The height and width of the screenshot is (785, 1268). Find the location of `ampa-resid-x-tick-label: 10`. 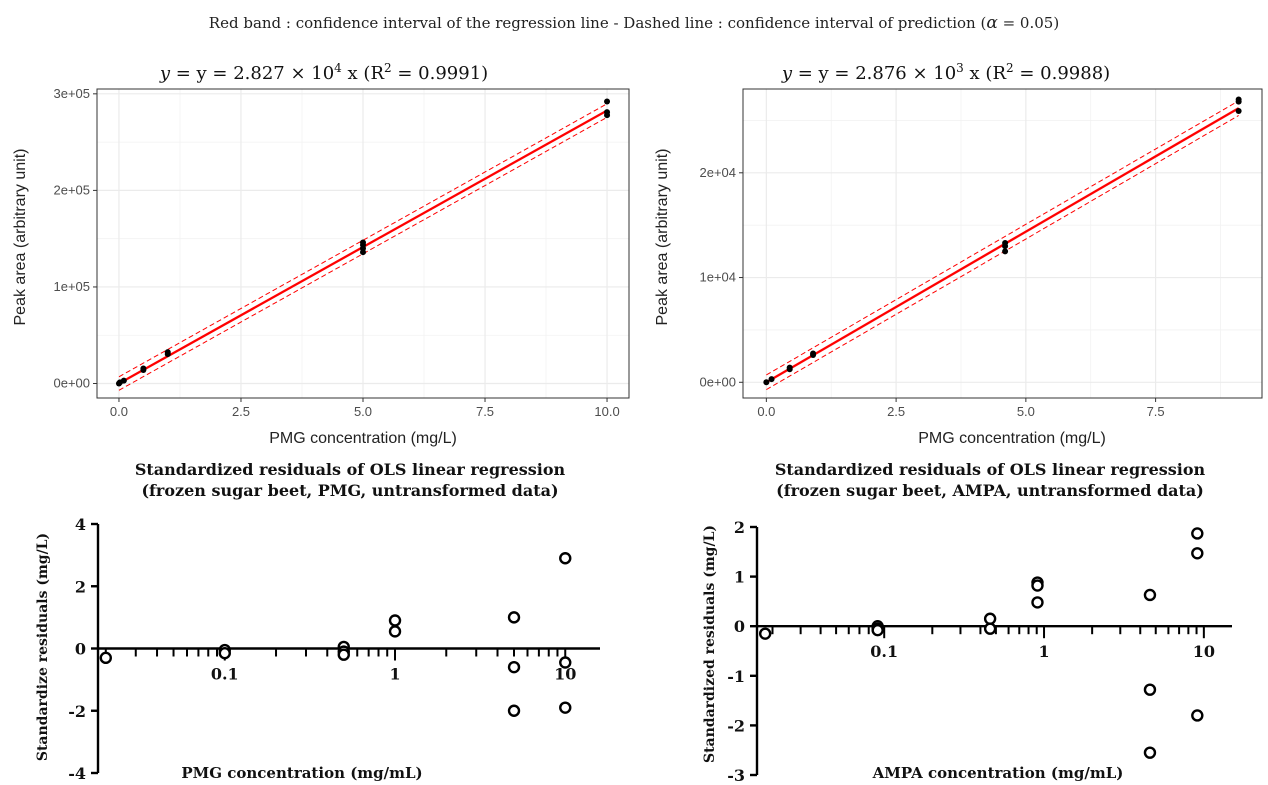

ampa-resid-x-tick-label: 10 is located at coordinates (1204, 651).